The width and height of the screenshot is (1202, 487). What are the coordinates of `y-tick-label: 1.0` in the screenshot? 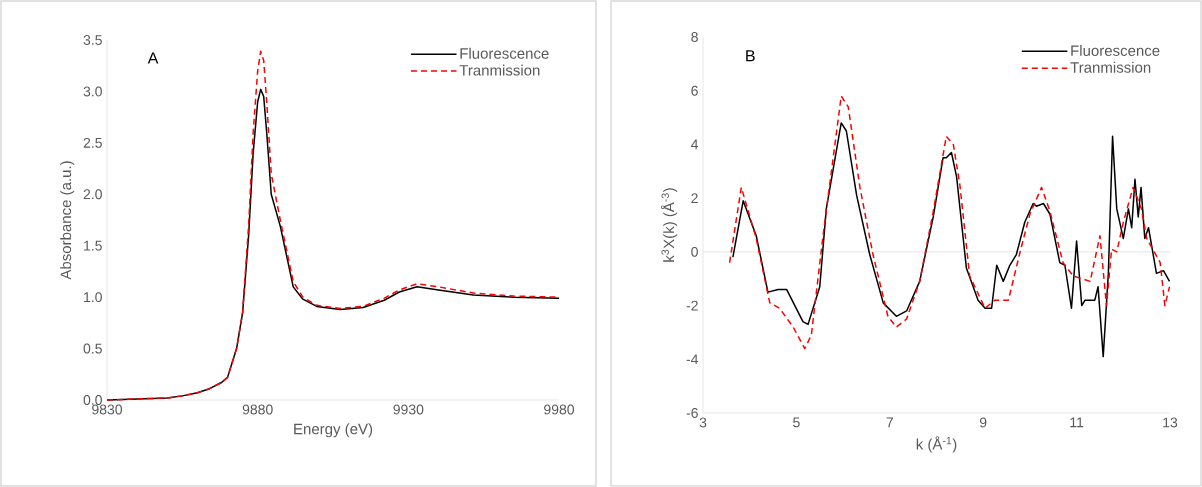 It's located at (93, 297).